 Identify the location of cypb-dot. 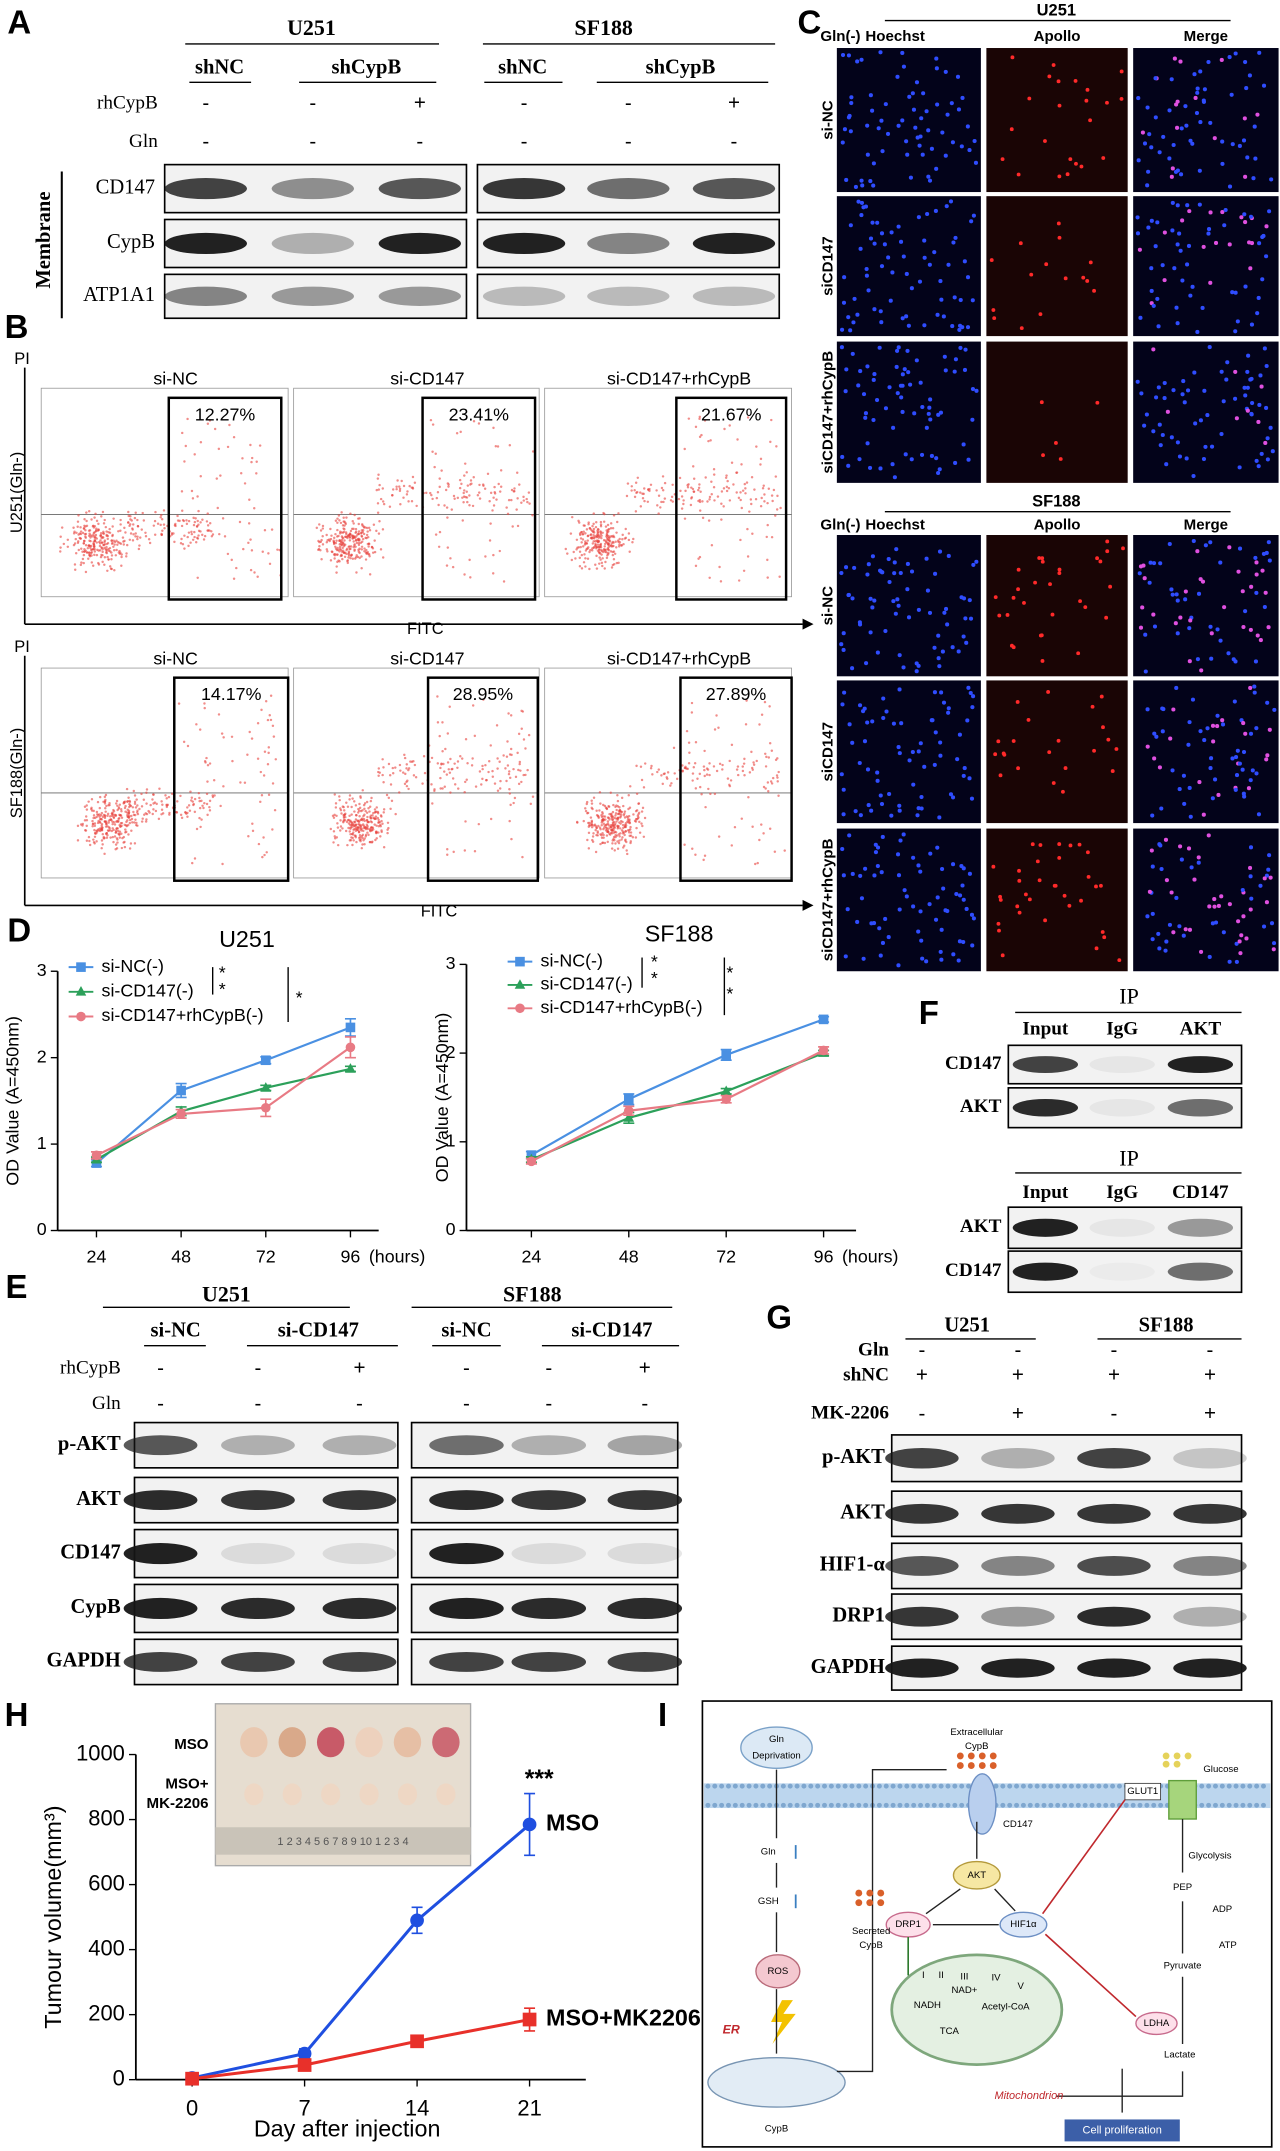
(960, 1765).